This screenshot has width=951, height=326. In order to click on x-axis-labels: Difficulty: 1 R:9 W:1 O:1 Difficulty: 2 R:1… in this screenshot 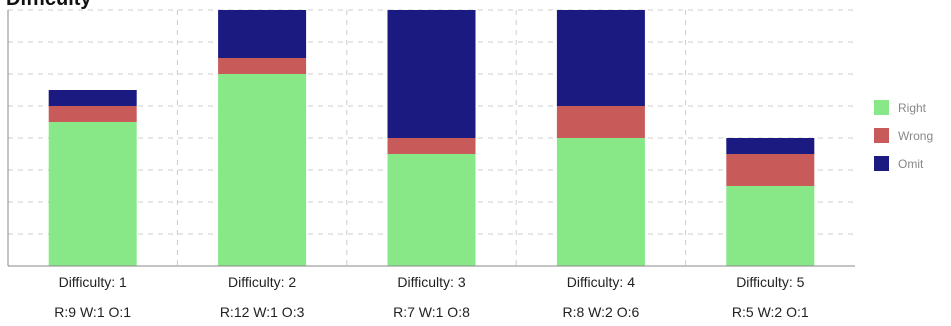, I will do `click(431, 297)`.